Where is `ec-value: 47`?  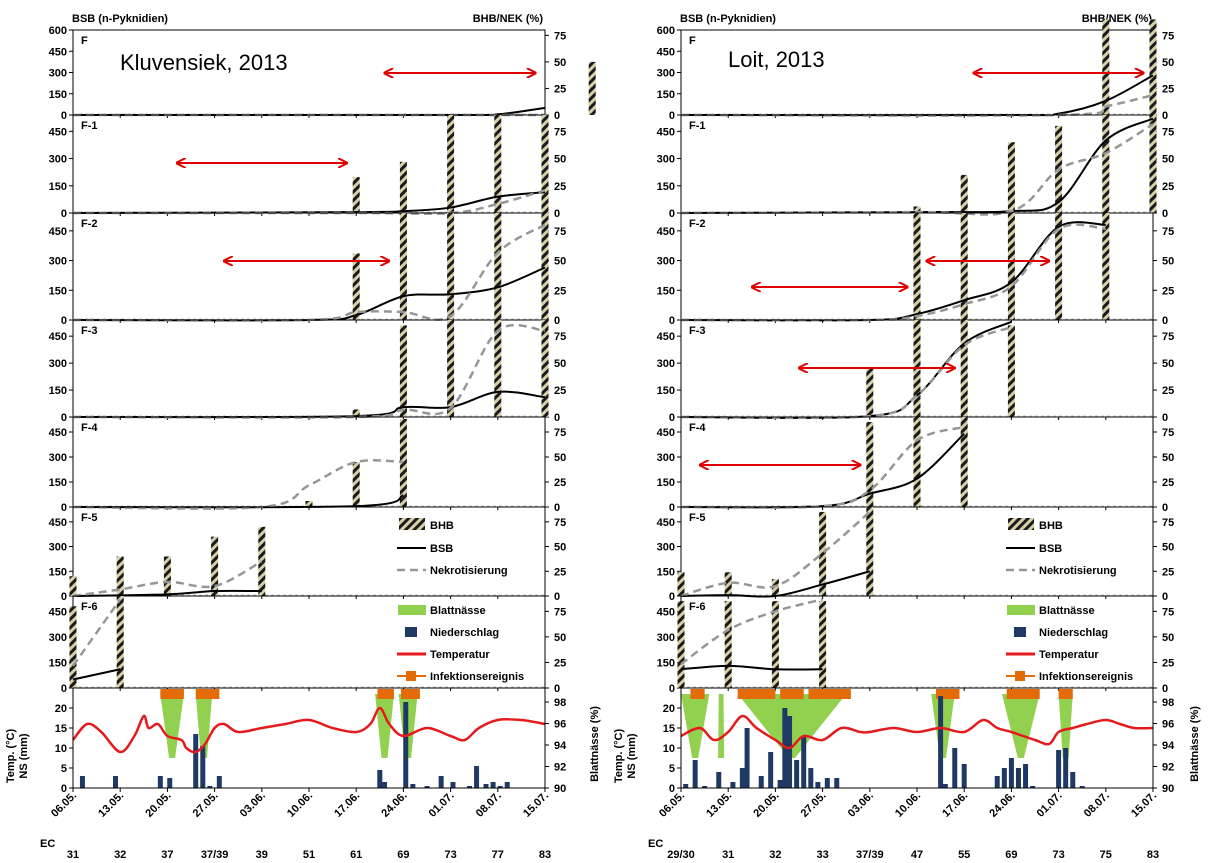 ec-value: 47 is located at coordinates (917, 855).